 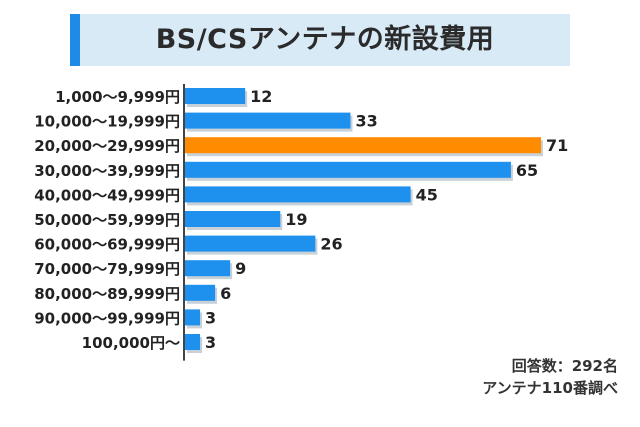 I want to click on chart-title-box: BS/CSアンテナの新設費用, so click(x=320, y=40).